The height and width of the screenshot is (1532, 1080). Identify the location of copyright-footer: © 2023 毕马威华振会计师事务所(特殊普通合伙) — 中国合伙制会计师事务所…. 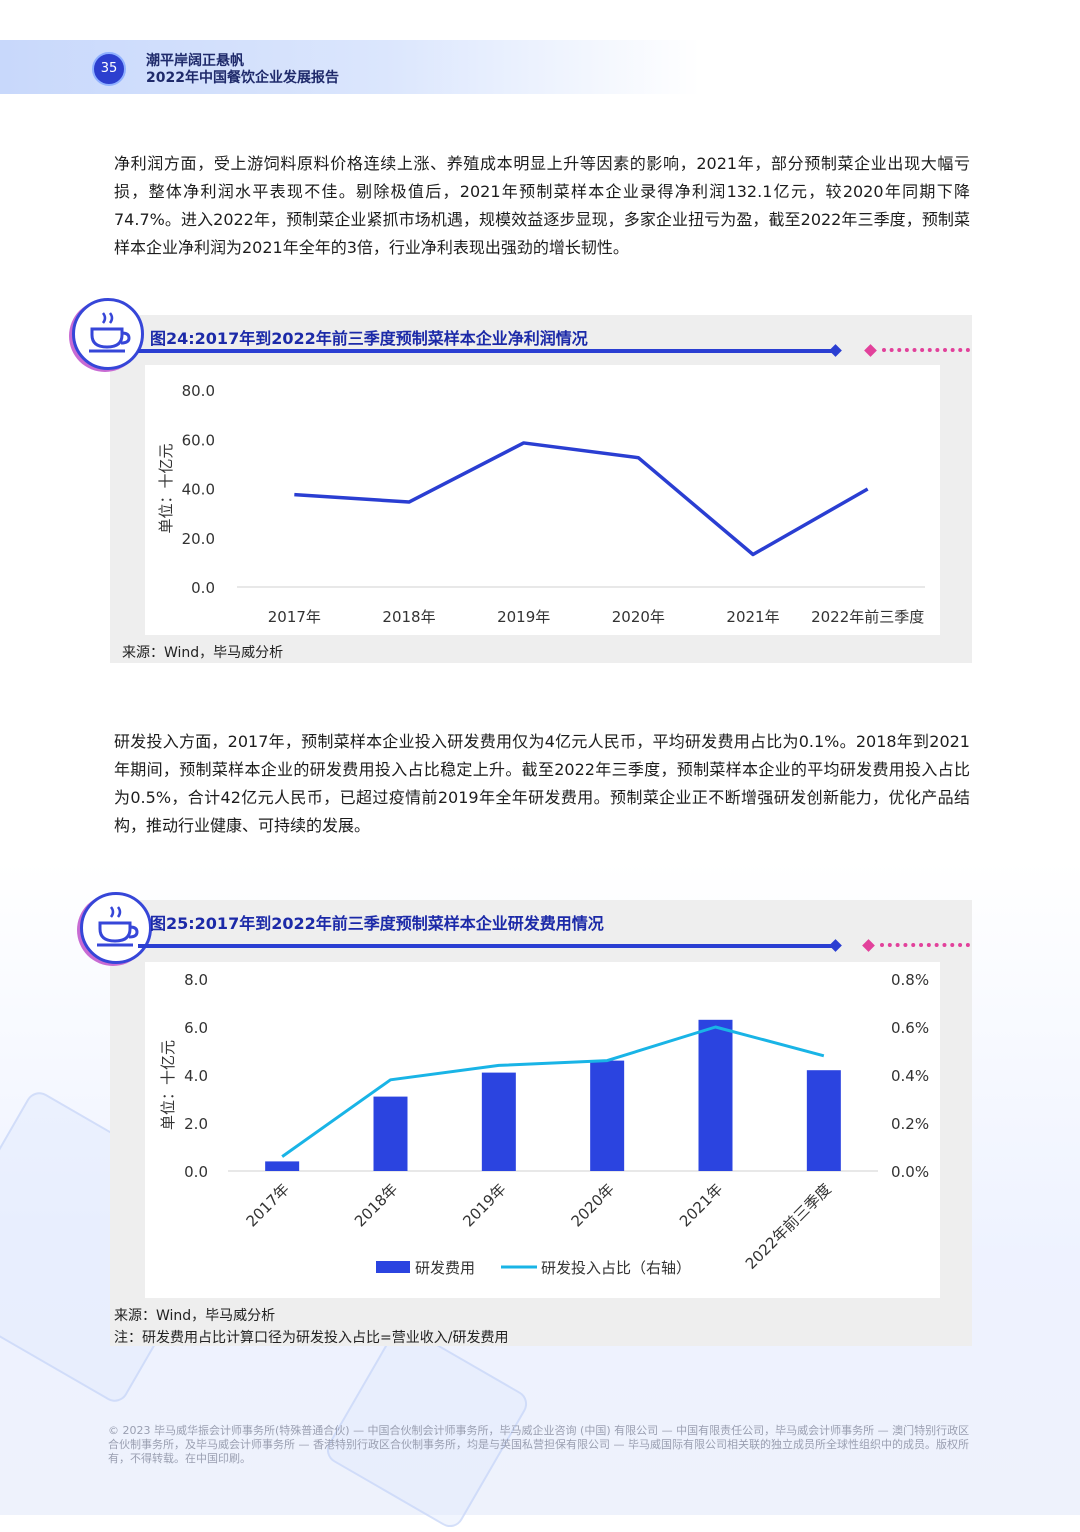
(541, 1445).